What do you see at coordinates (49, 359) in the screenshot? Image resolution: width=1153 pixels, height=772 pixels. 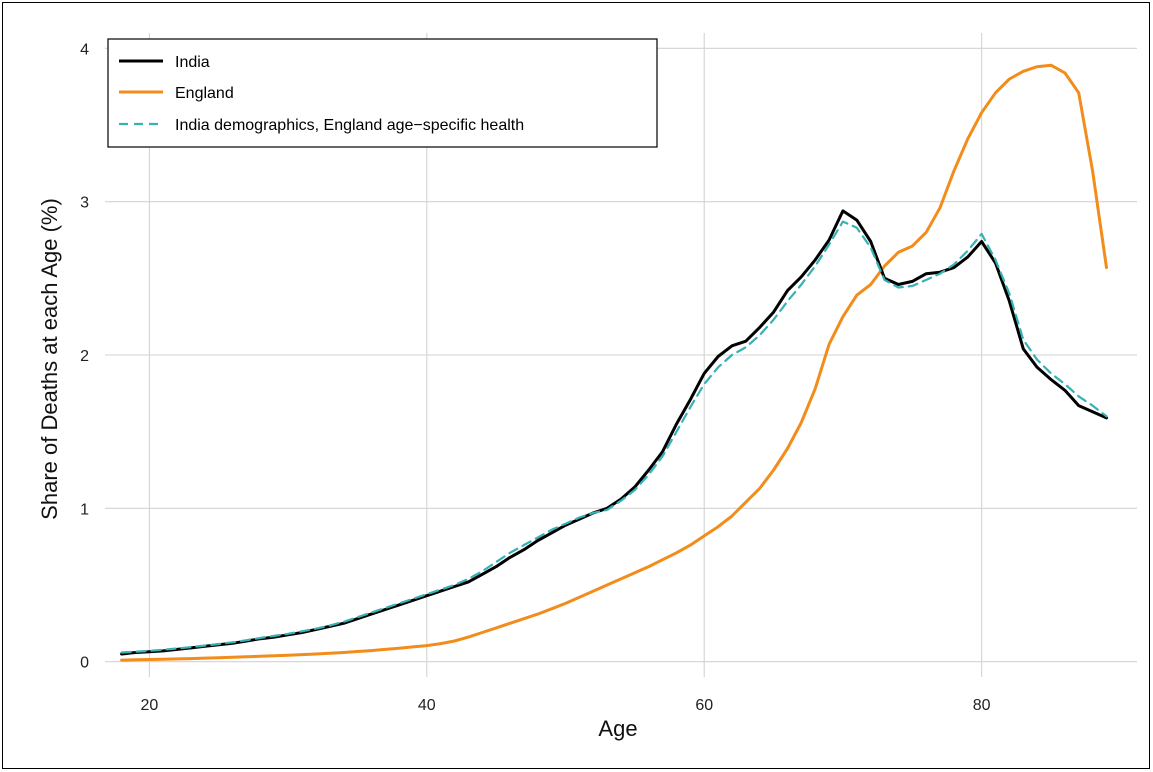 I see `y-axis-title: Share of Deaths at each Age (%)` at bounding box center [49, 359].